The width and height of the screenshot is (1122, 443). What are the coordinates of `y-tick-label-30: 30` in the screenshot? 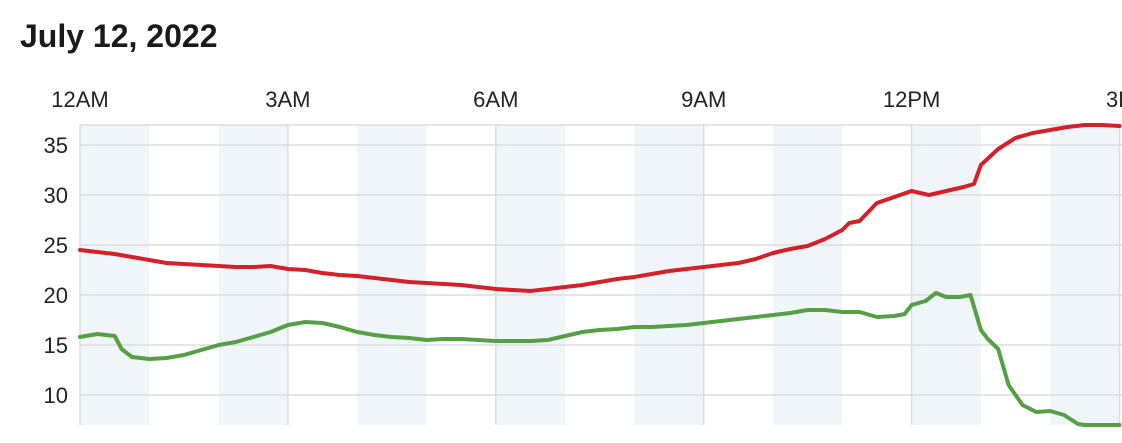 It's located at (56, 195).